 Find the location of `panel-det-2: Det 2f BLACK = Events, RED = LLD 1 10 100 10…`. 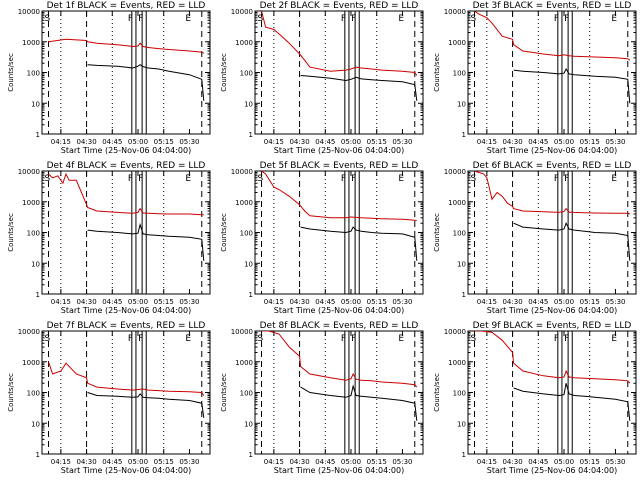

panel-det-2: Det 2f BLACK = Events, RED = LLD 1 10 100 10… is located at coordinates (322, 78).